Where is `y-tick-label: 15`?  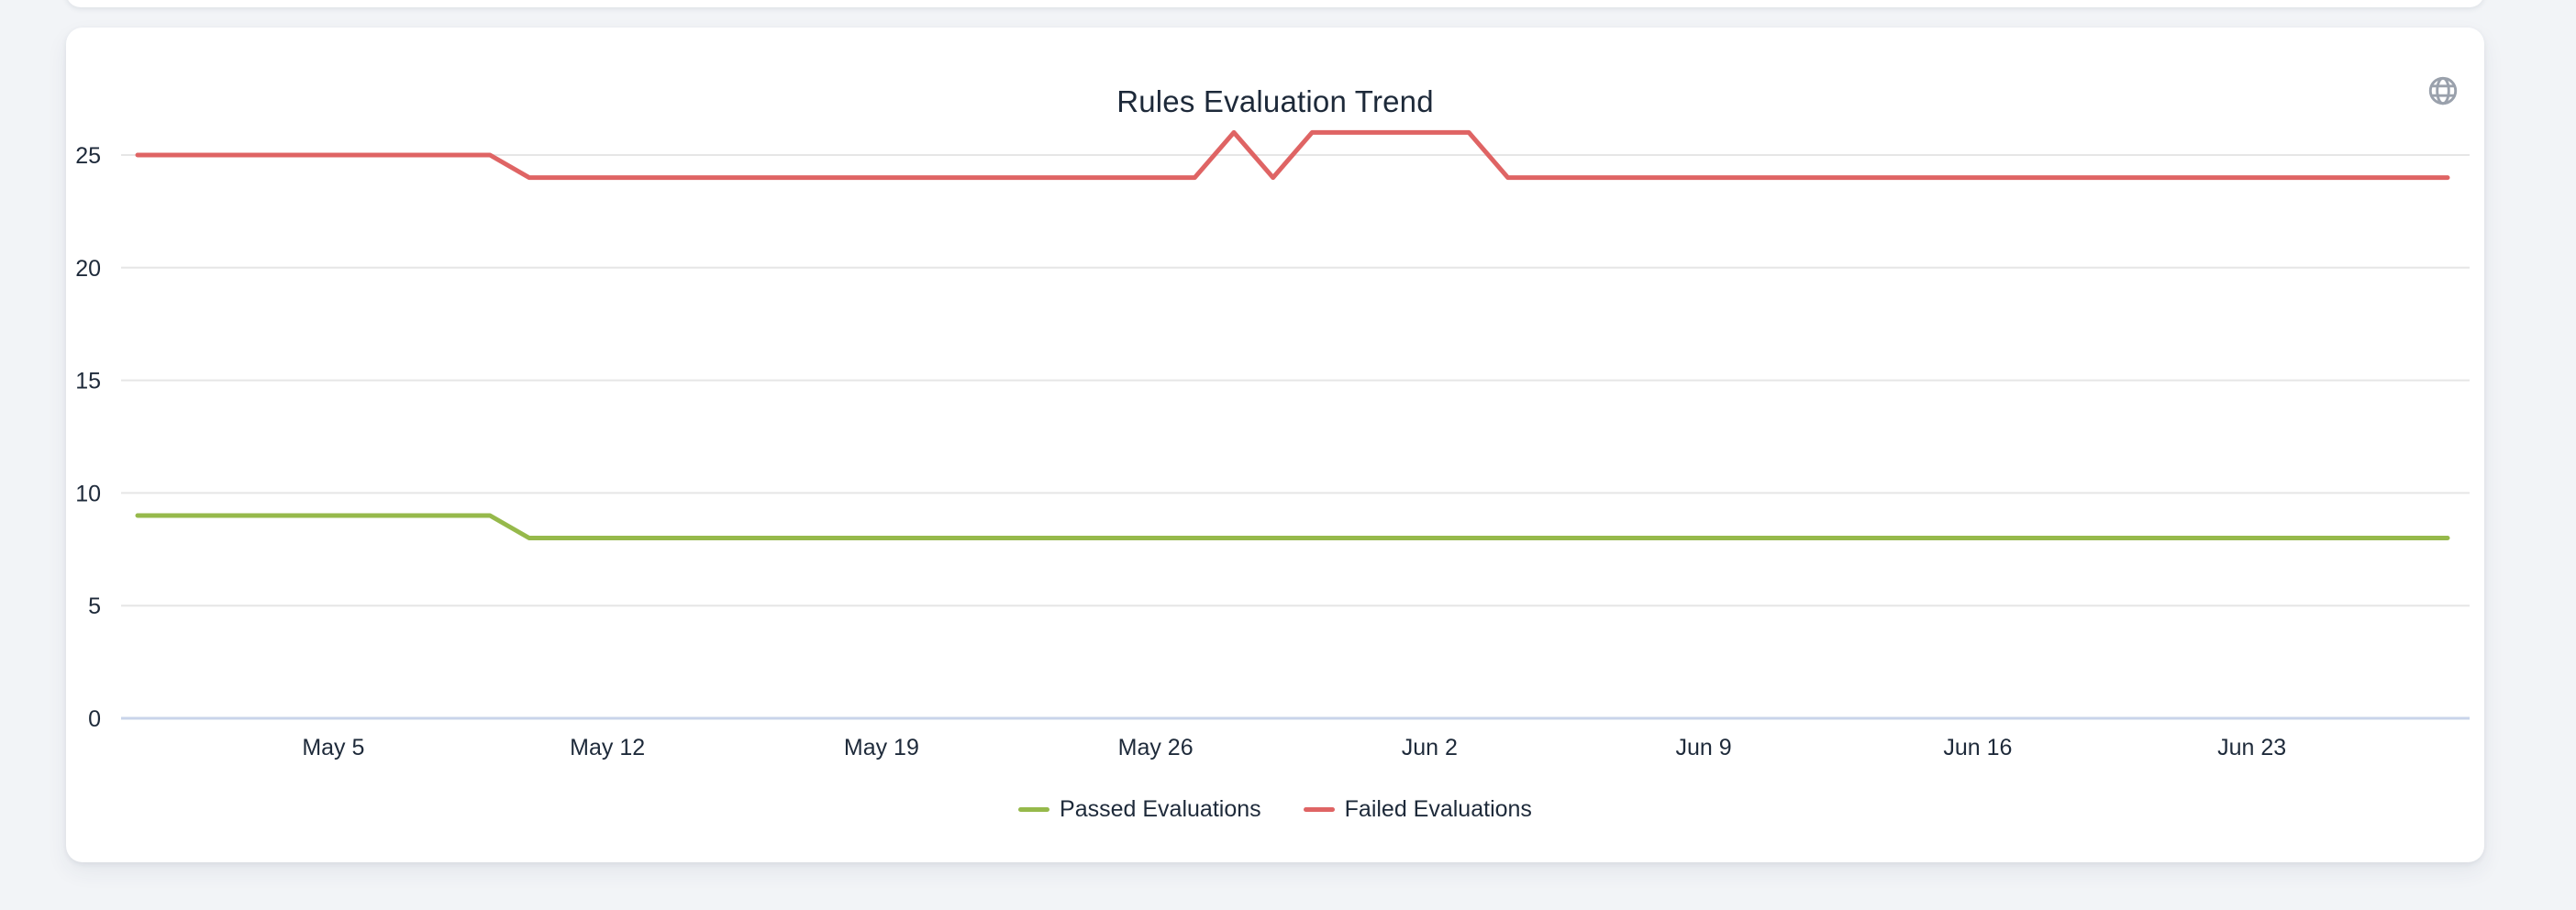
y-tick-label: 15 is located at coordinates (88, 381).